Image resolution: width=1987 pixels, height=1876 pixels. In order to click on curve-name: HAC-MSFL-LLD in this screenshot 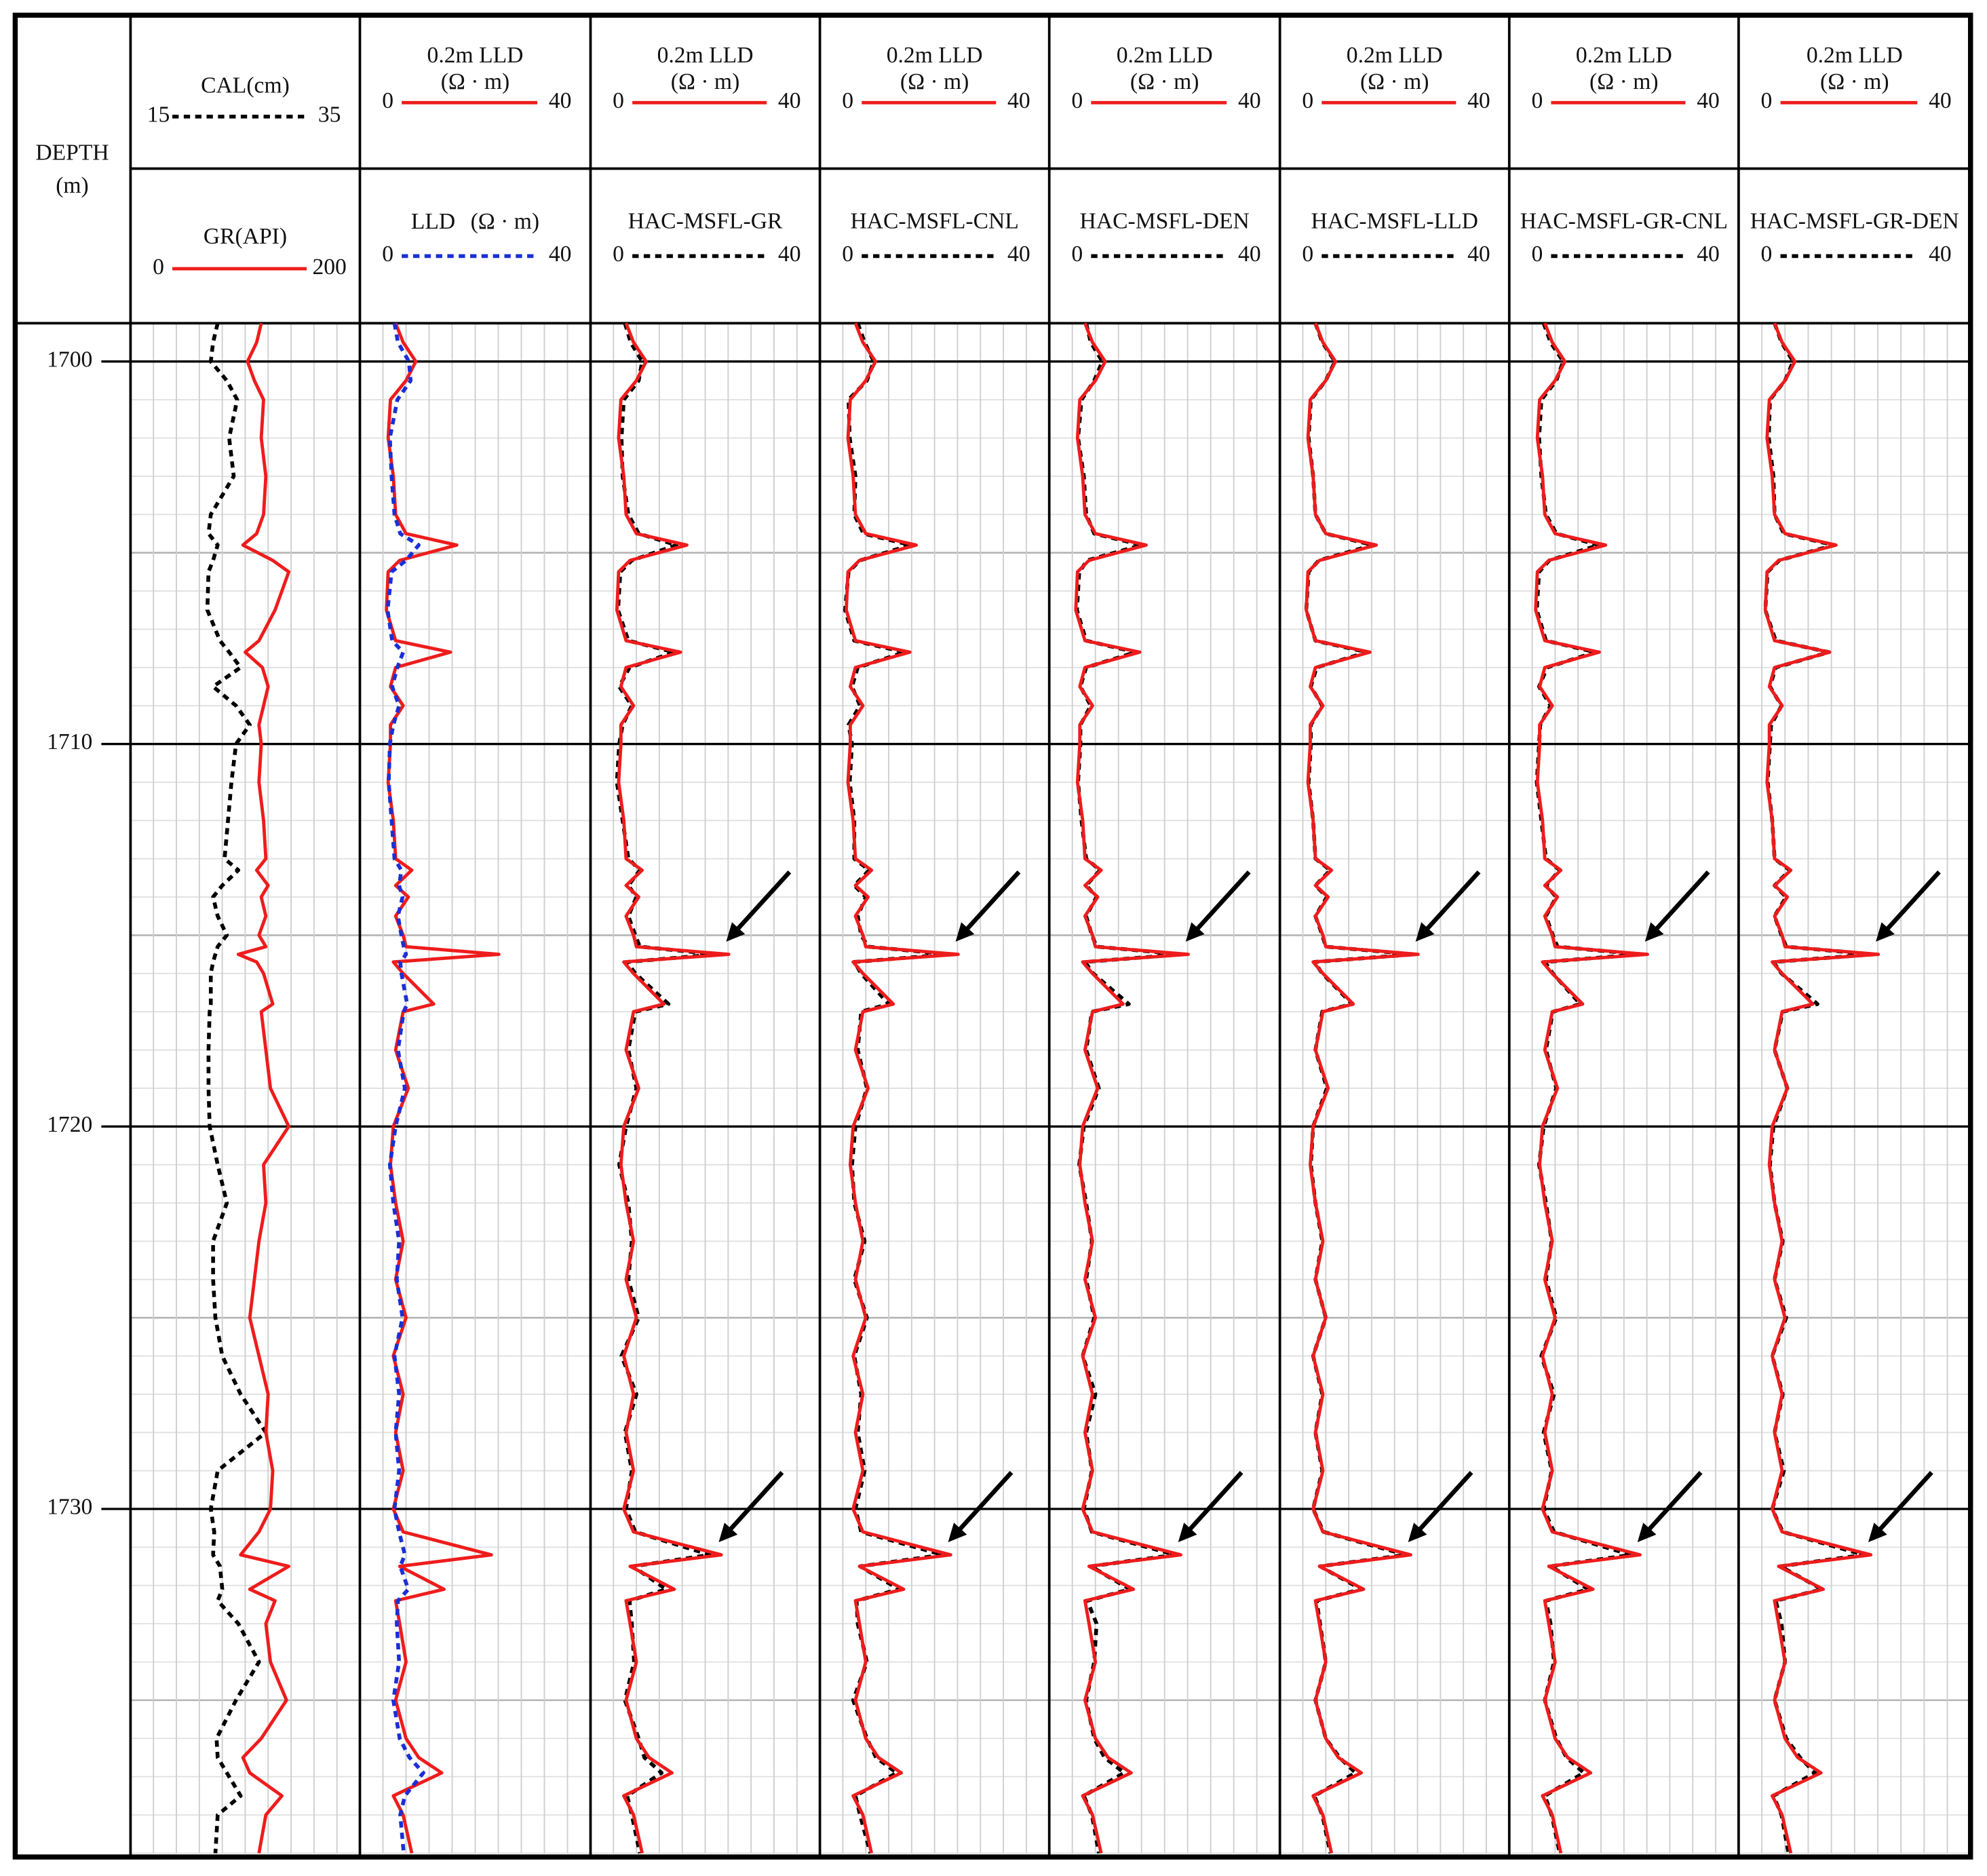, I will do `click(1394, 221)`.